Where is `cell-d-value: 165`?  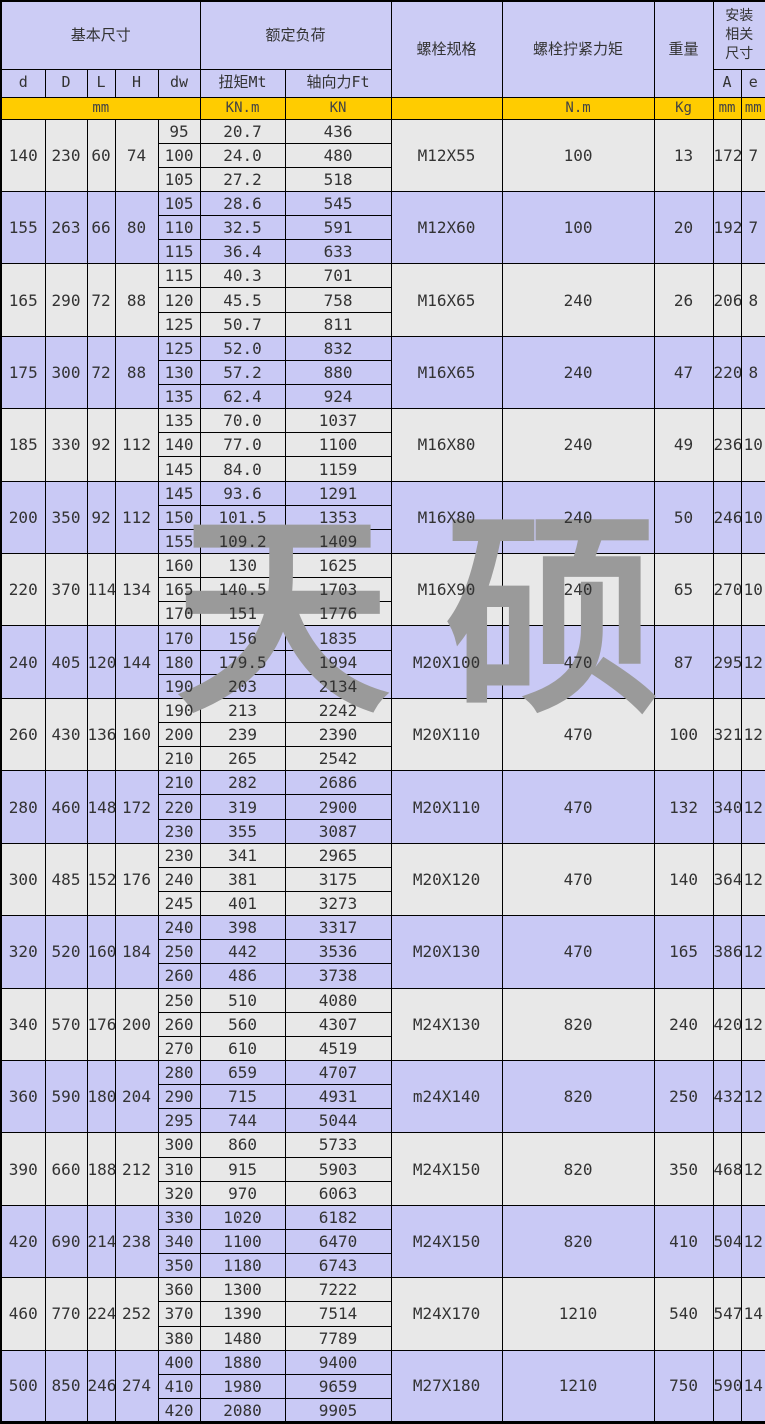 cell-d-value: 165 is located at coordinates (23, 300).